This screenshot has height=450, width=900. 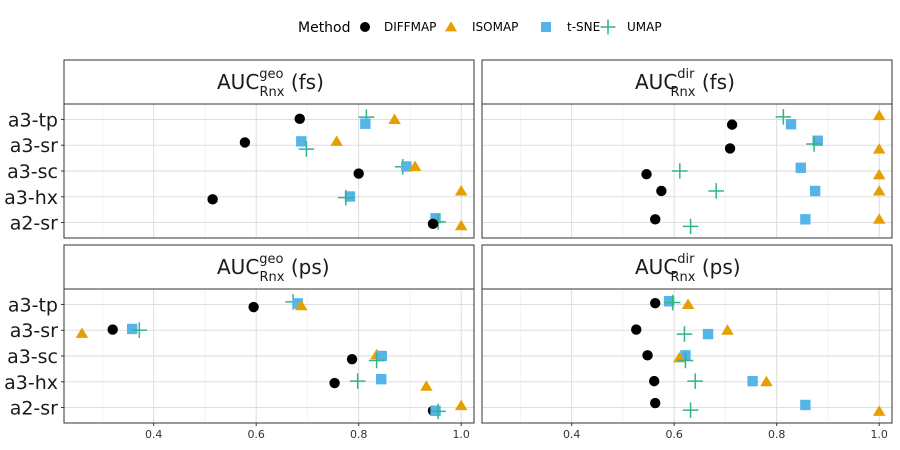 I want to click on y-tick-label: a3-sr, so click(x=34, y=331).